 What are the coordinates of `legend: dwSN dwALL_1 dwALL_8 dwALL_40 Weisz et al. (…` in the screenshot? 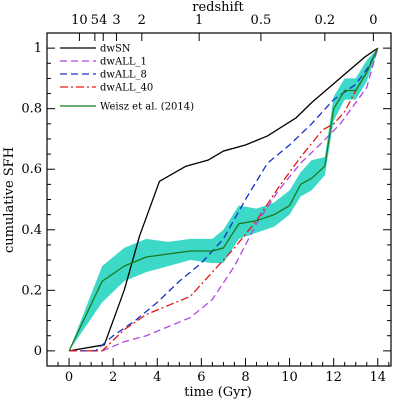 It's located at (127, 78).